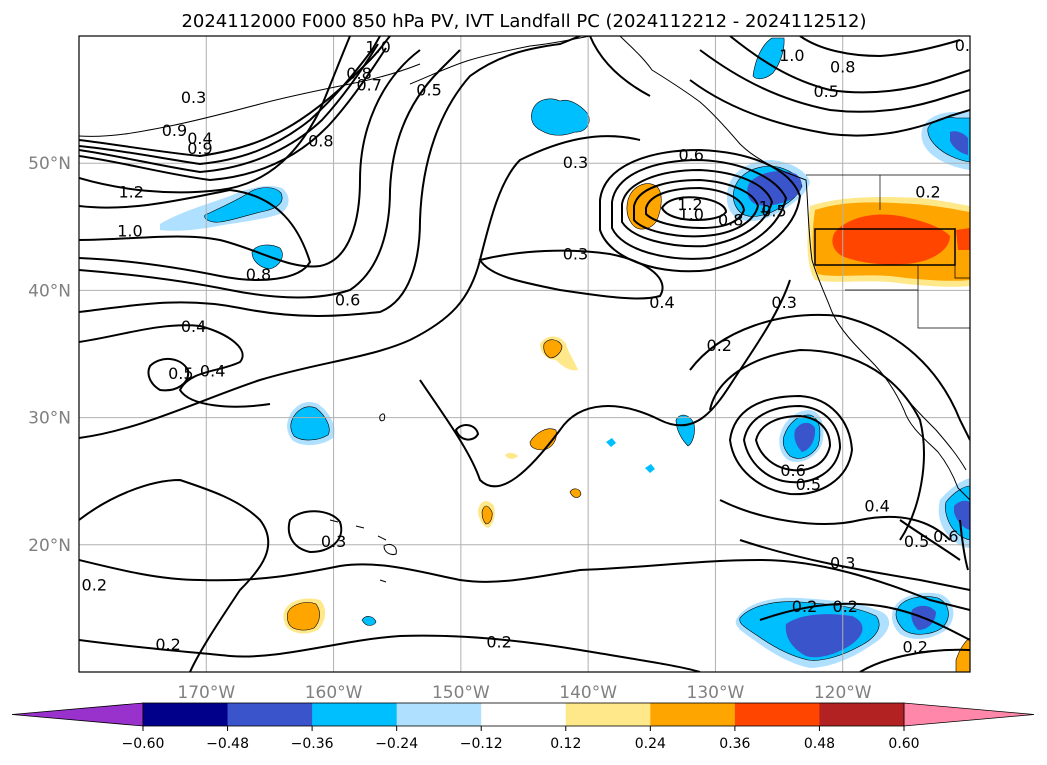  I want to click on colorbar-extend-under, so click(77, 714).